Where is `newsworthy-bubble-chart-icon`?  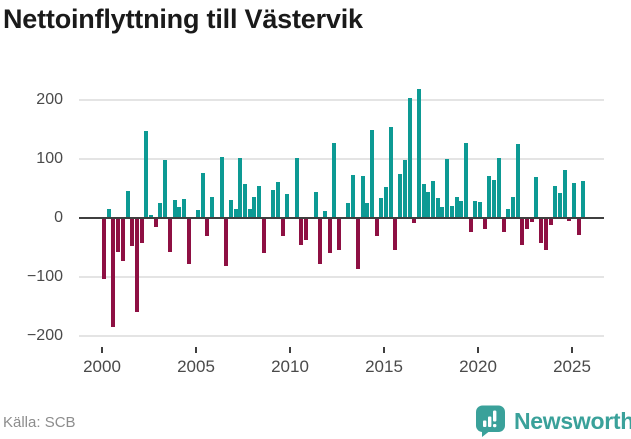 newsworthy-bubble-chart-icon is located at coordinates (490, 421).